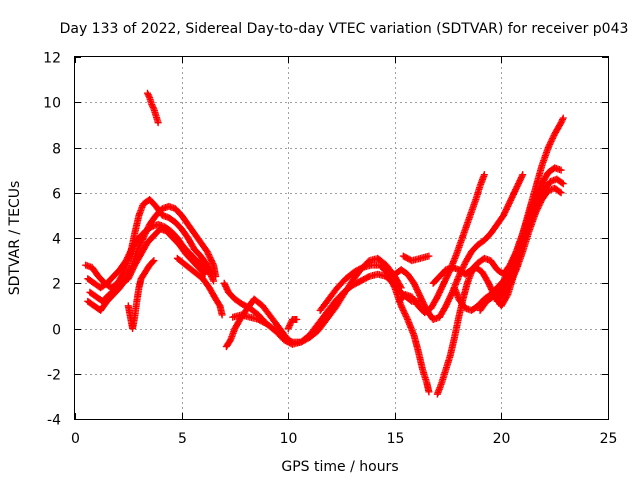 The width and height of the screenshot is (640, 480). Describe the element at coordinates (56, 285) in the screenshot. I see `y-tick-label: 2` at that location.